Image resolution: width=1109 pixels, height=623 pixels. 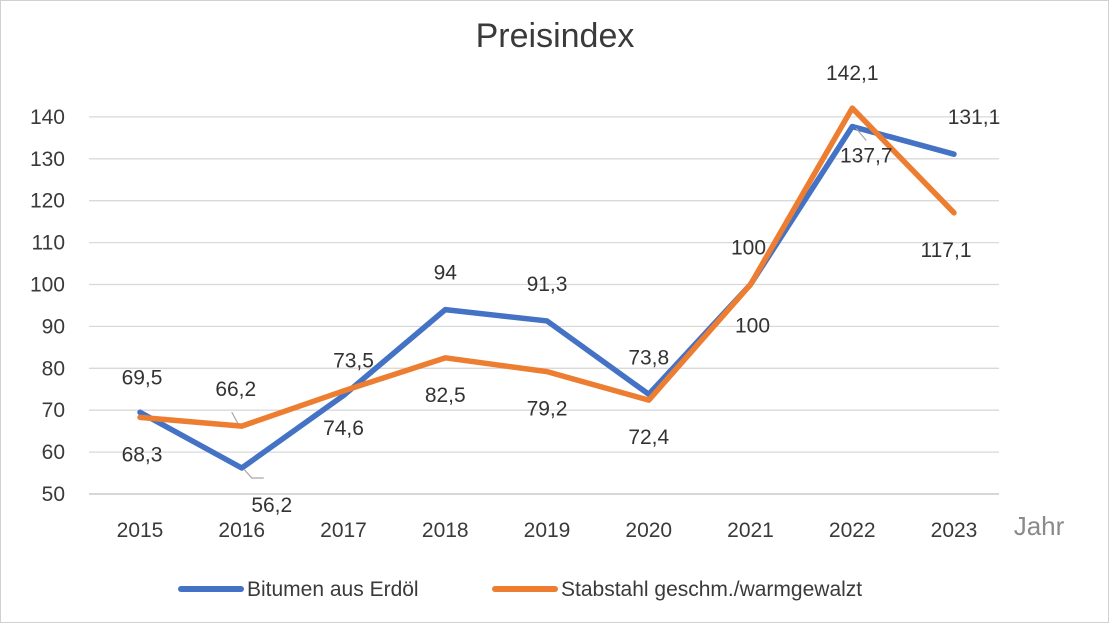 What do you see at coordinates (866, 156) in the screenshot?
I see `bitumen-data-label: 137,7` at bounding box center [866, 156].